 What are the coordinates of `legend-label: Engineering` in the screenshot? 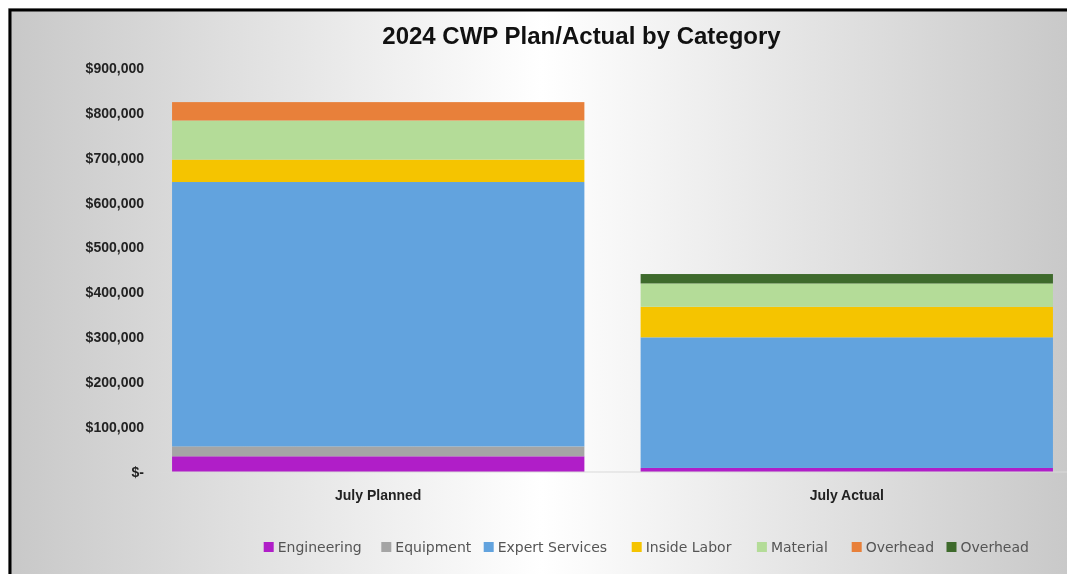 It's located at (319, 546).